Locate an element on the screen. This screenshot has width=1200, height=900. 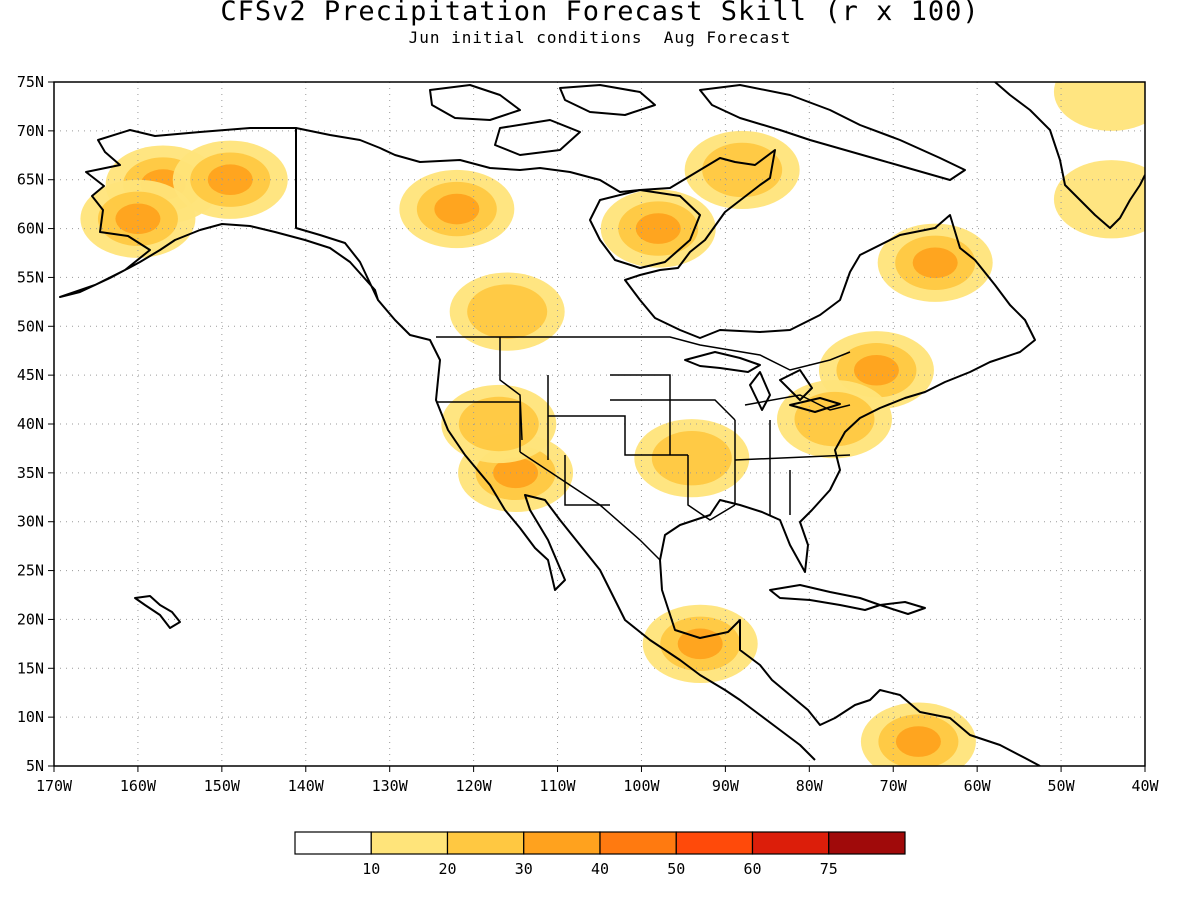
lat-tick-label: 10N is located at coordinates (30, 717).